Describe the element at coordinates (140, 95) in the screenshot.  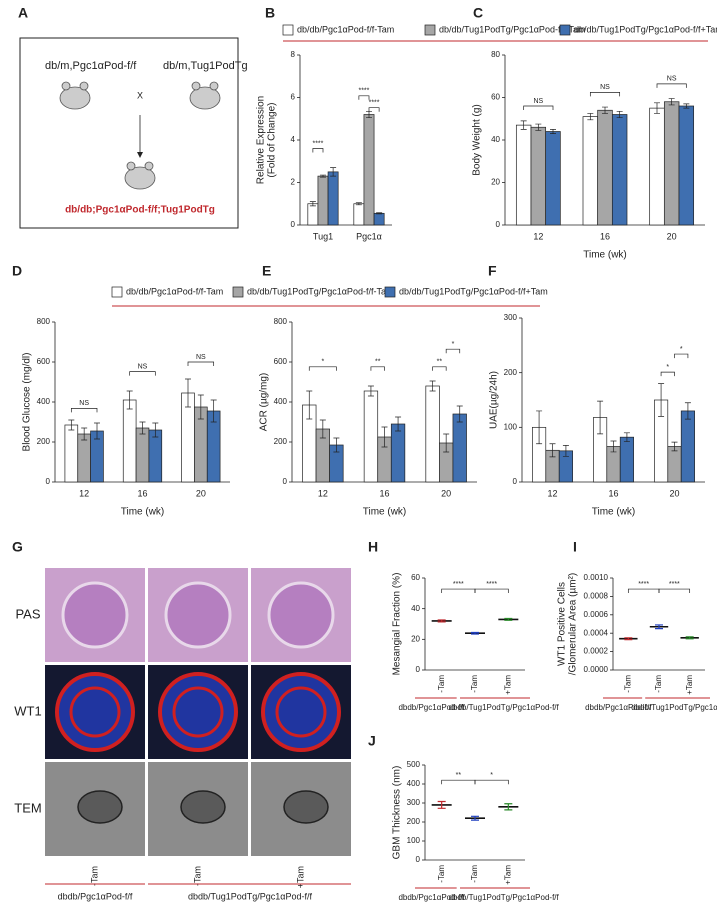
I see `cross: X` at that location.